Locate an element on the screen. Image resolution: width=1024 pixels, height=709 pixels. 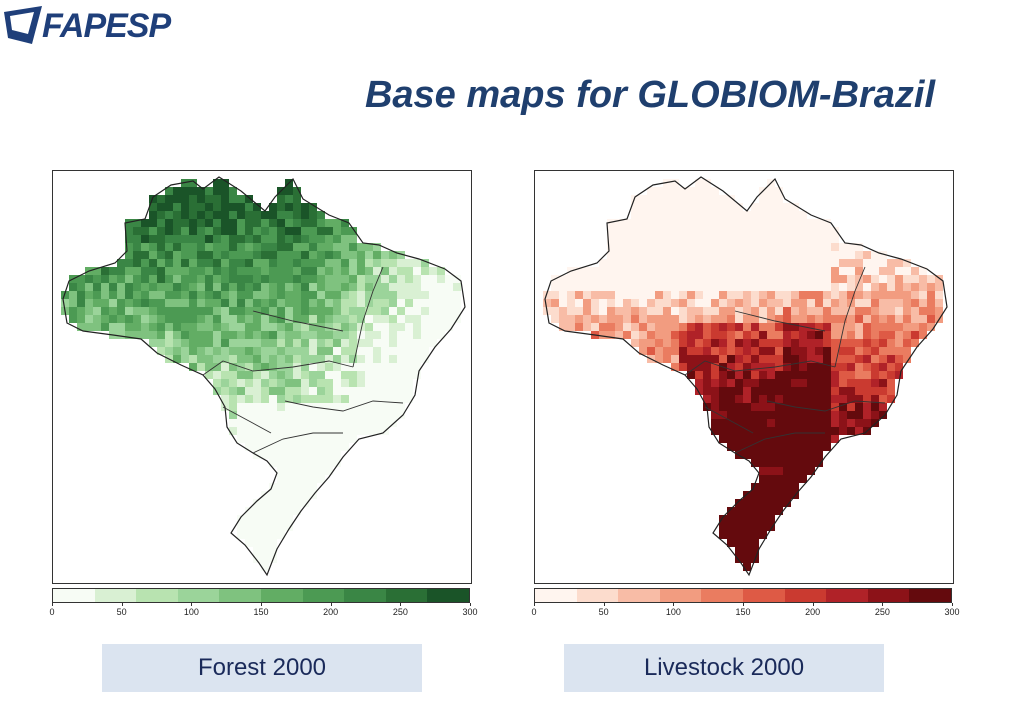
scale-tick-label: 0 is located at coordinates (52, 612).